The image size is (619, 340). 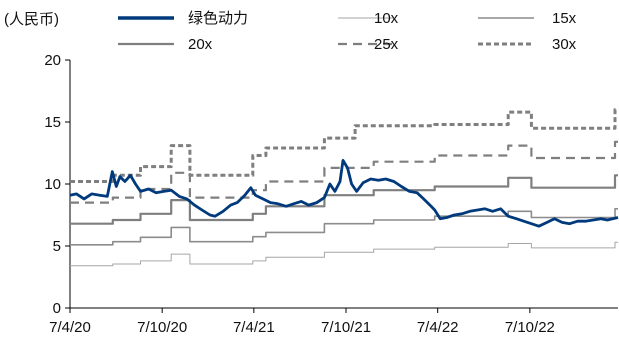 I want to click on y-tick-label: 15, so click(x=52, y=122).